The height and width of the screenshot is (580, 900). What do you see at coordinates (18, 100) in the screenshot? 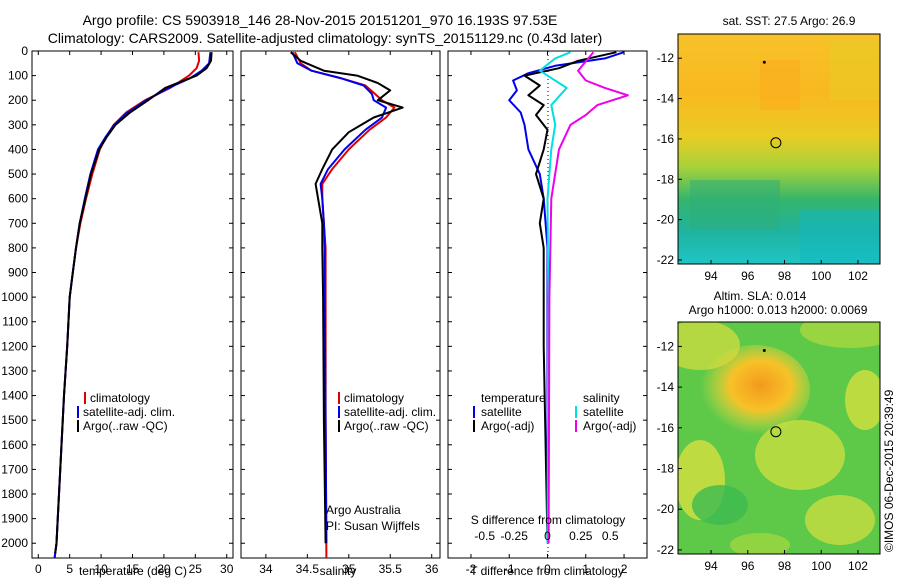
I see `depth-tick-label: 200` at bounding box center [18, 100].